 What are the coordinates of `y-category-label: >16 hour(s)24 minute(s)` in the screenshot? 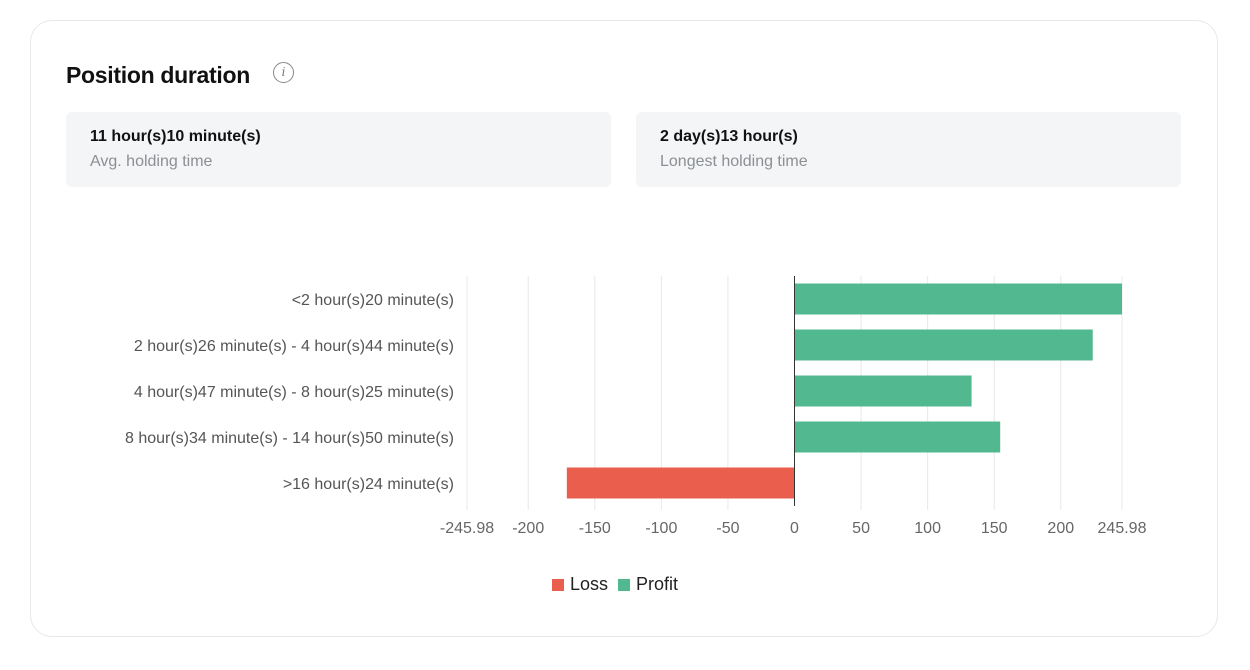 It's located at (368, 484).